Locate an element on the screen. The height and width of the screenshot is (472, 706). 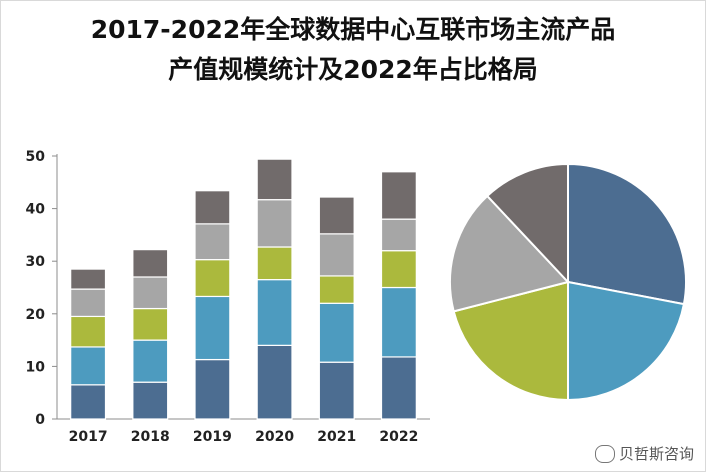
bar-segment-2019-s1 is located at coordinates (212, 389).